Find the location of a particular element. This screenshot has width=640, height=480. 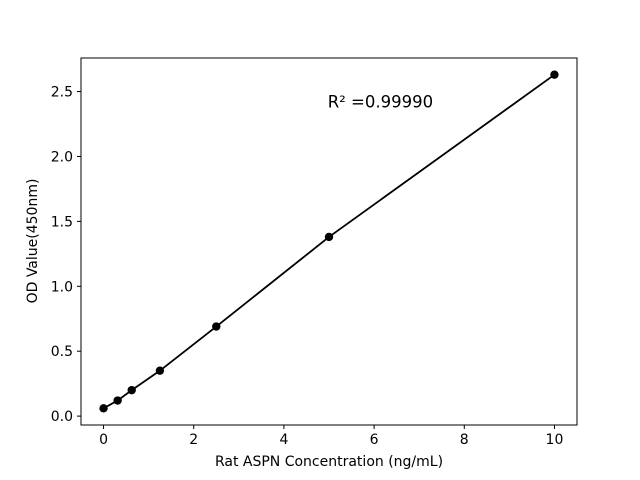

y-tick-label: 2.5 is located at coordinates (62, 93).